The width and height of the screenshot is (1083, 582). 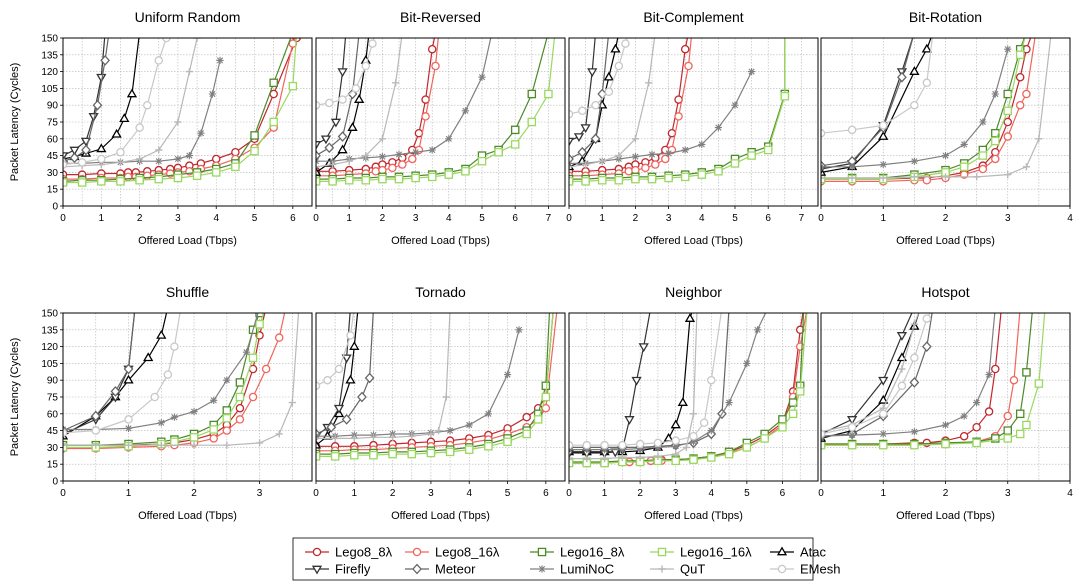 What do you see at coordinates (194, 493) in the screenshot?
I see `x-tick-label: 2` at bounding box center [194, 493].